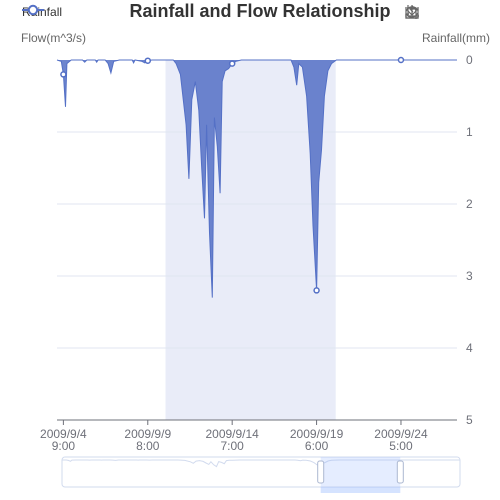 This screenshot has width=500, height=500. I want to click on restore-icon, so click(441, 14).